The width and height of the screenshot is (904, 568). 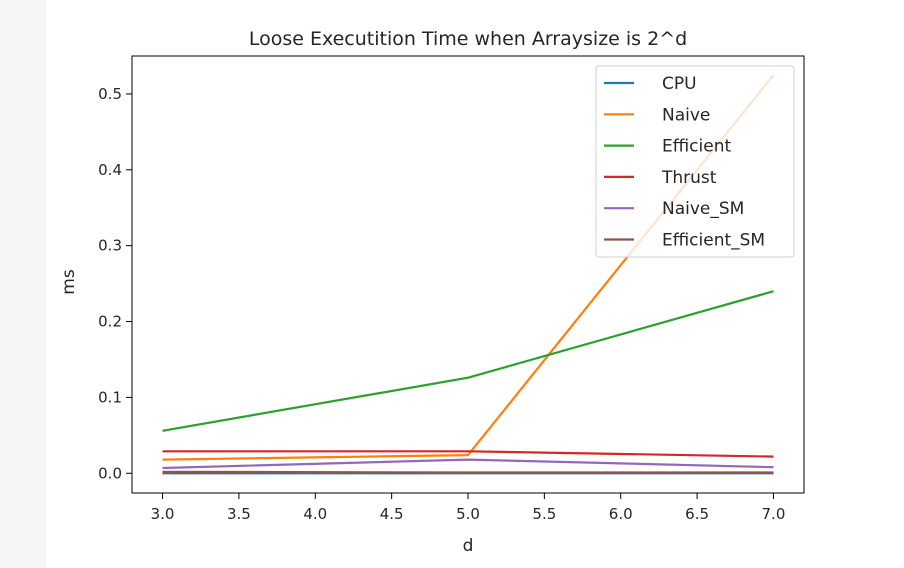 I want to click on y-axis-label: ms, so click(x=69, y=282).